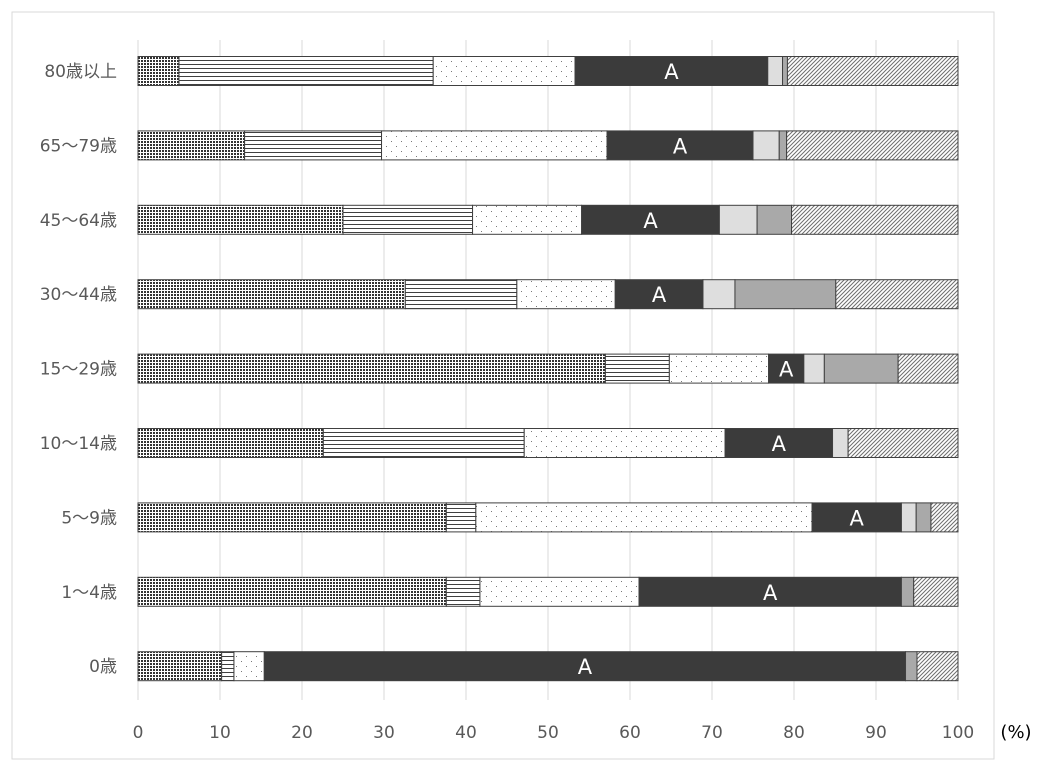 This screenshot has height=771, width=1048. What do you see at coordinates (89, 593) in the screenshot?
I see `category-label: 1〜4歳` at bounding box center [89, 593].